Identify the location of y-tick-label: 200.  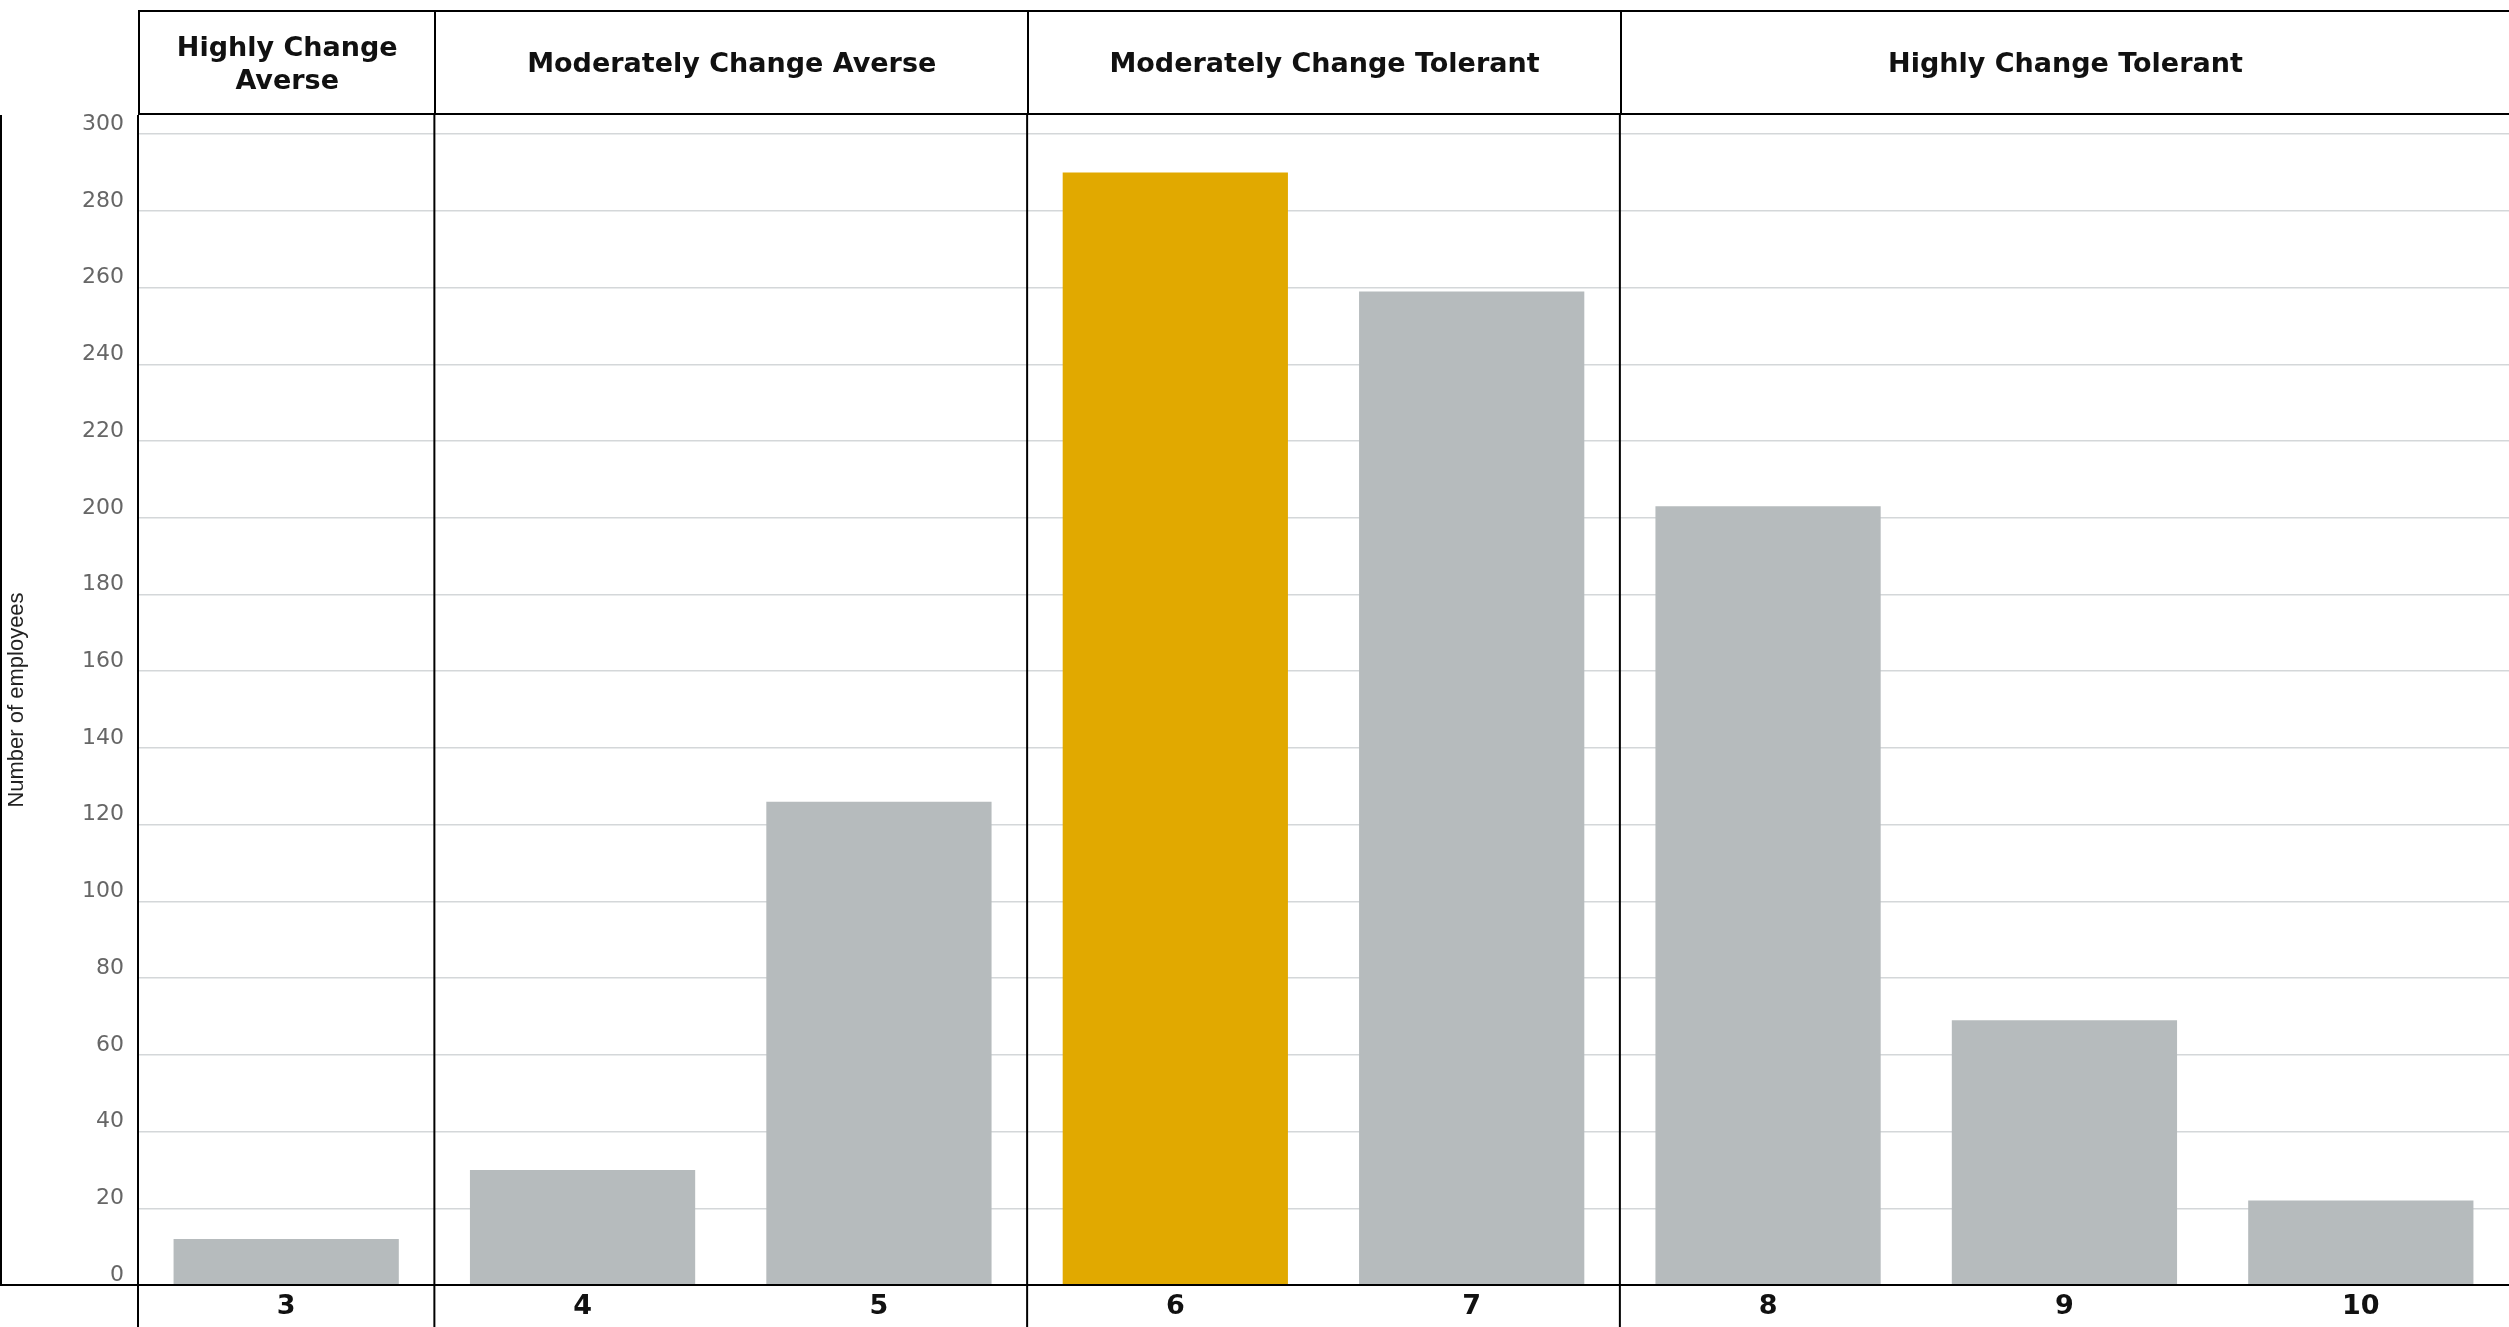
(103, 506).